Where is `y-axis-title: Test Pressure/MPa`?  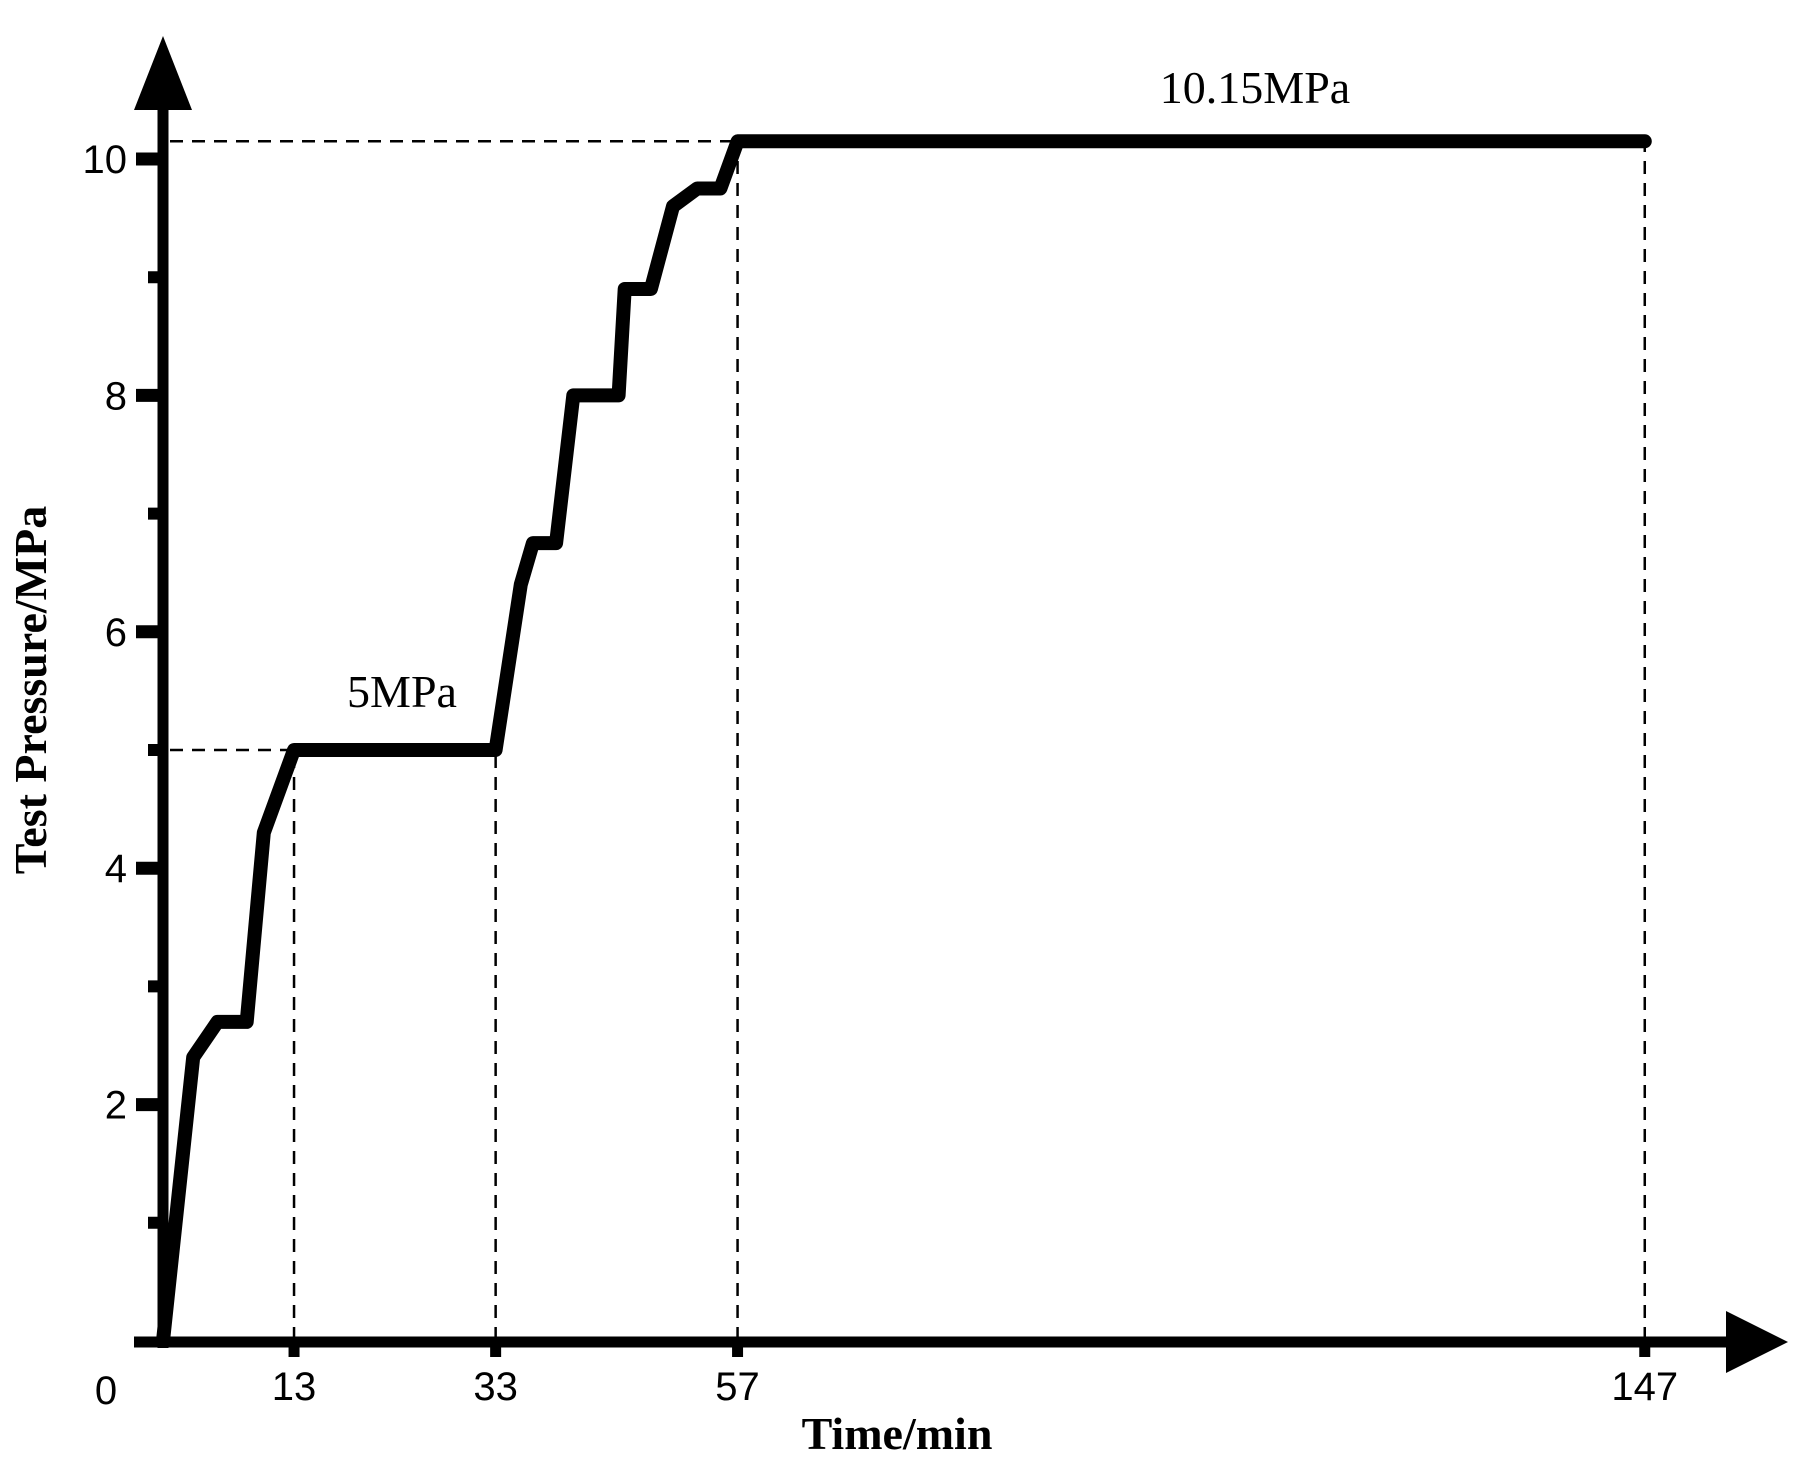 y-axis-title: Test Pressure/MPa is located at coordinates (30, 690).